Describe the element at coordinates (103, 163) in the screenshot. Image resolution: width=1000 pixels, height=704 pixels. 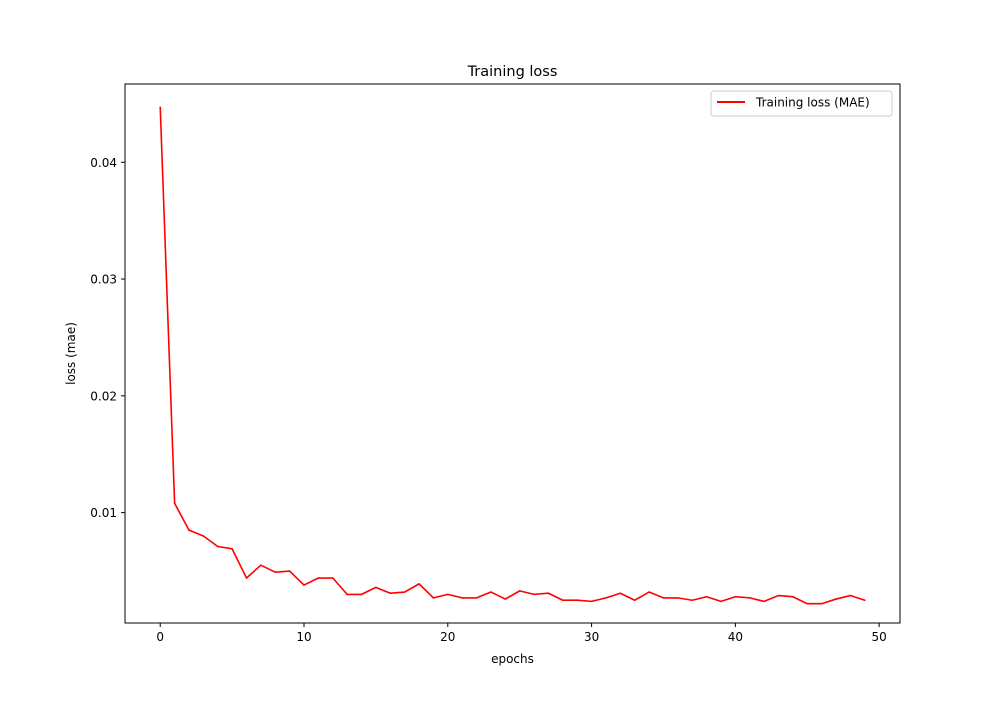
I see `y-tick-label: 0.04` at that location.